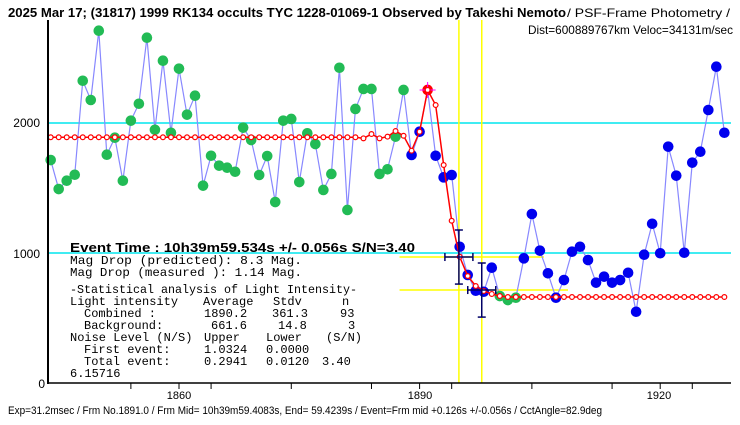 This screenshot has height=425, width=740. What do you see at coordinates (345, 302) in the screenshot?
I see `stat-row-c3: n` at bounding box center [345, 302].